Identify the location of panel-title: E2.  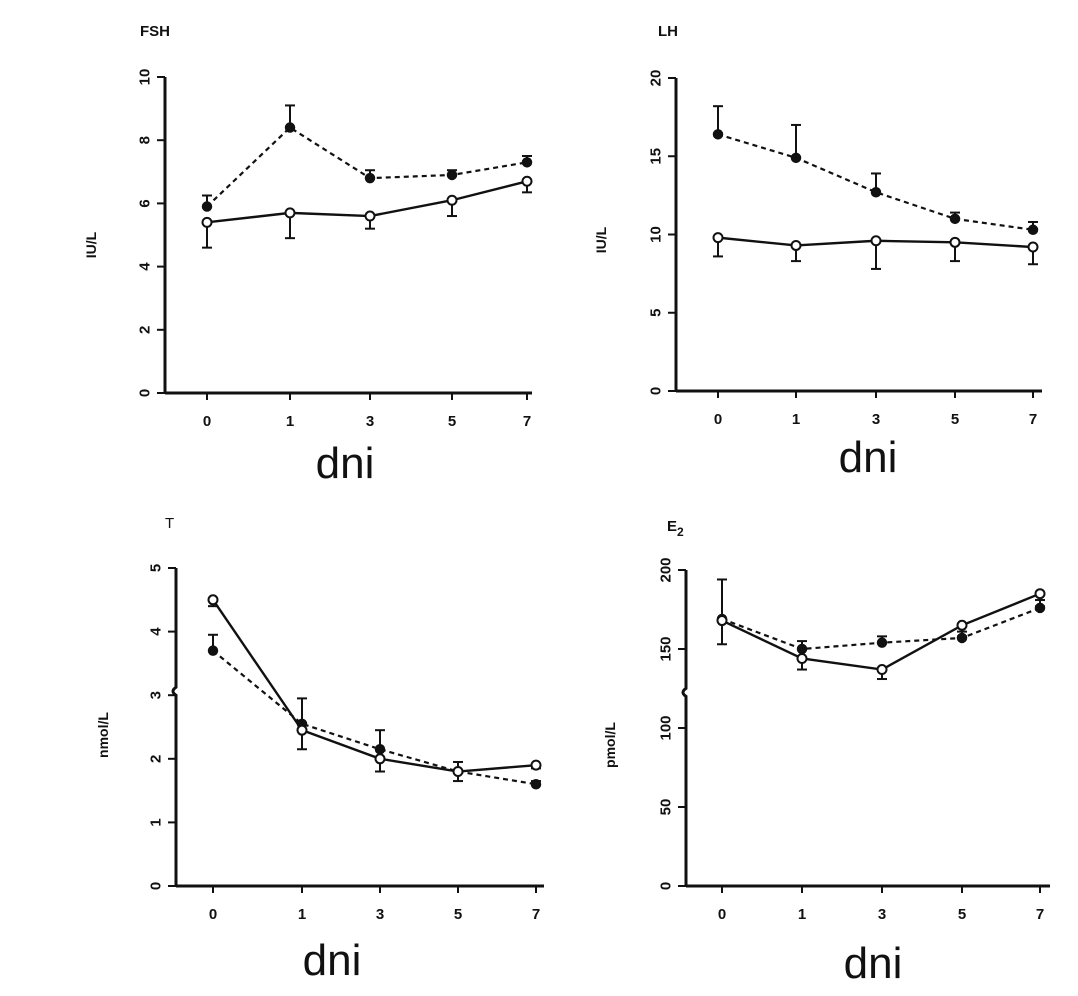
(675, 528).